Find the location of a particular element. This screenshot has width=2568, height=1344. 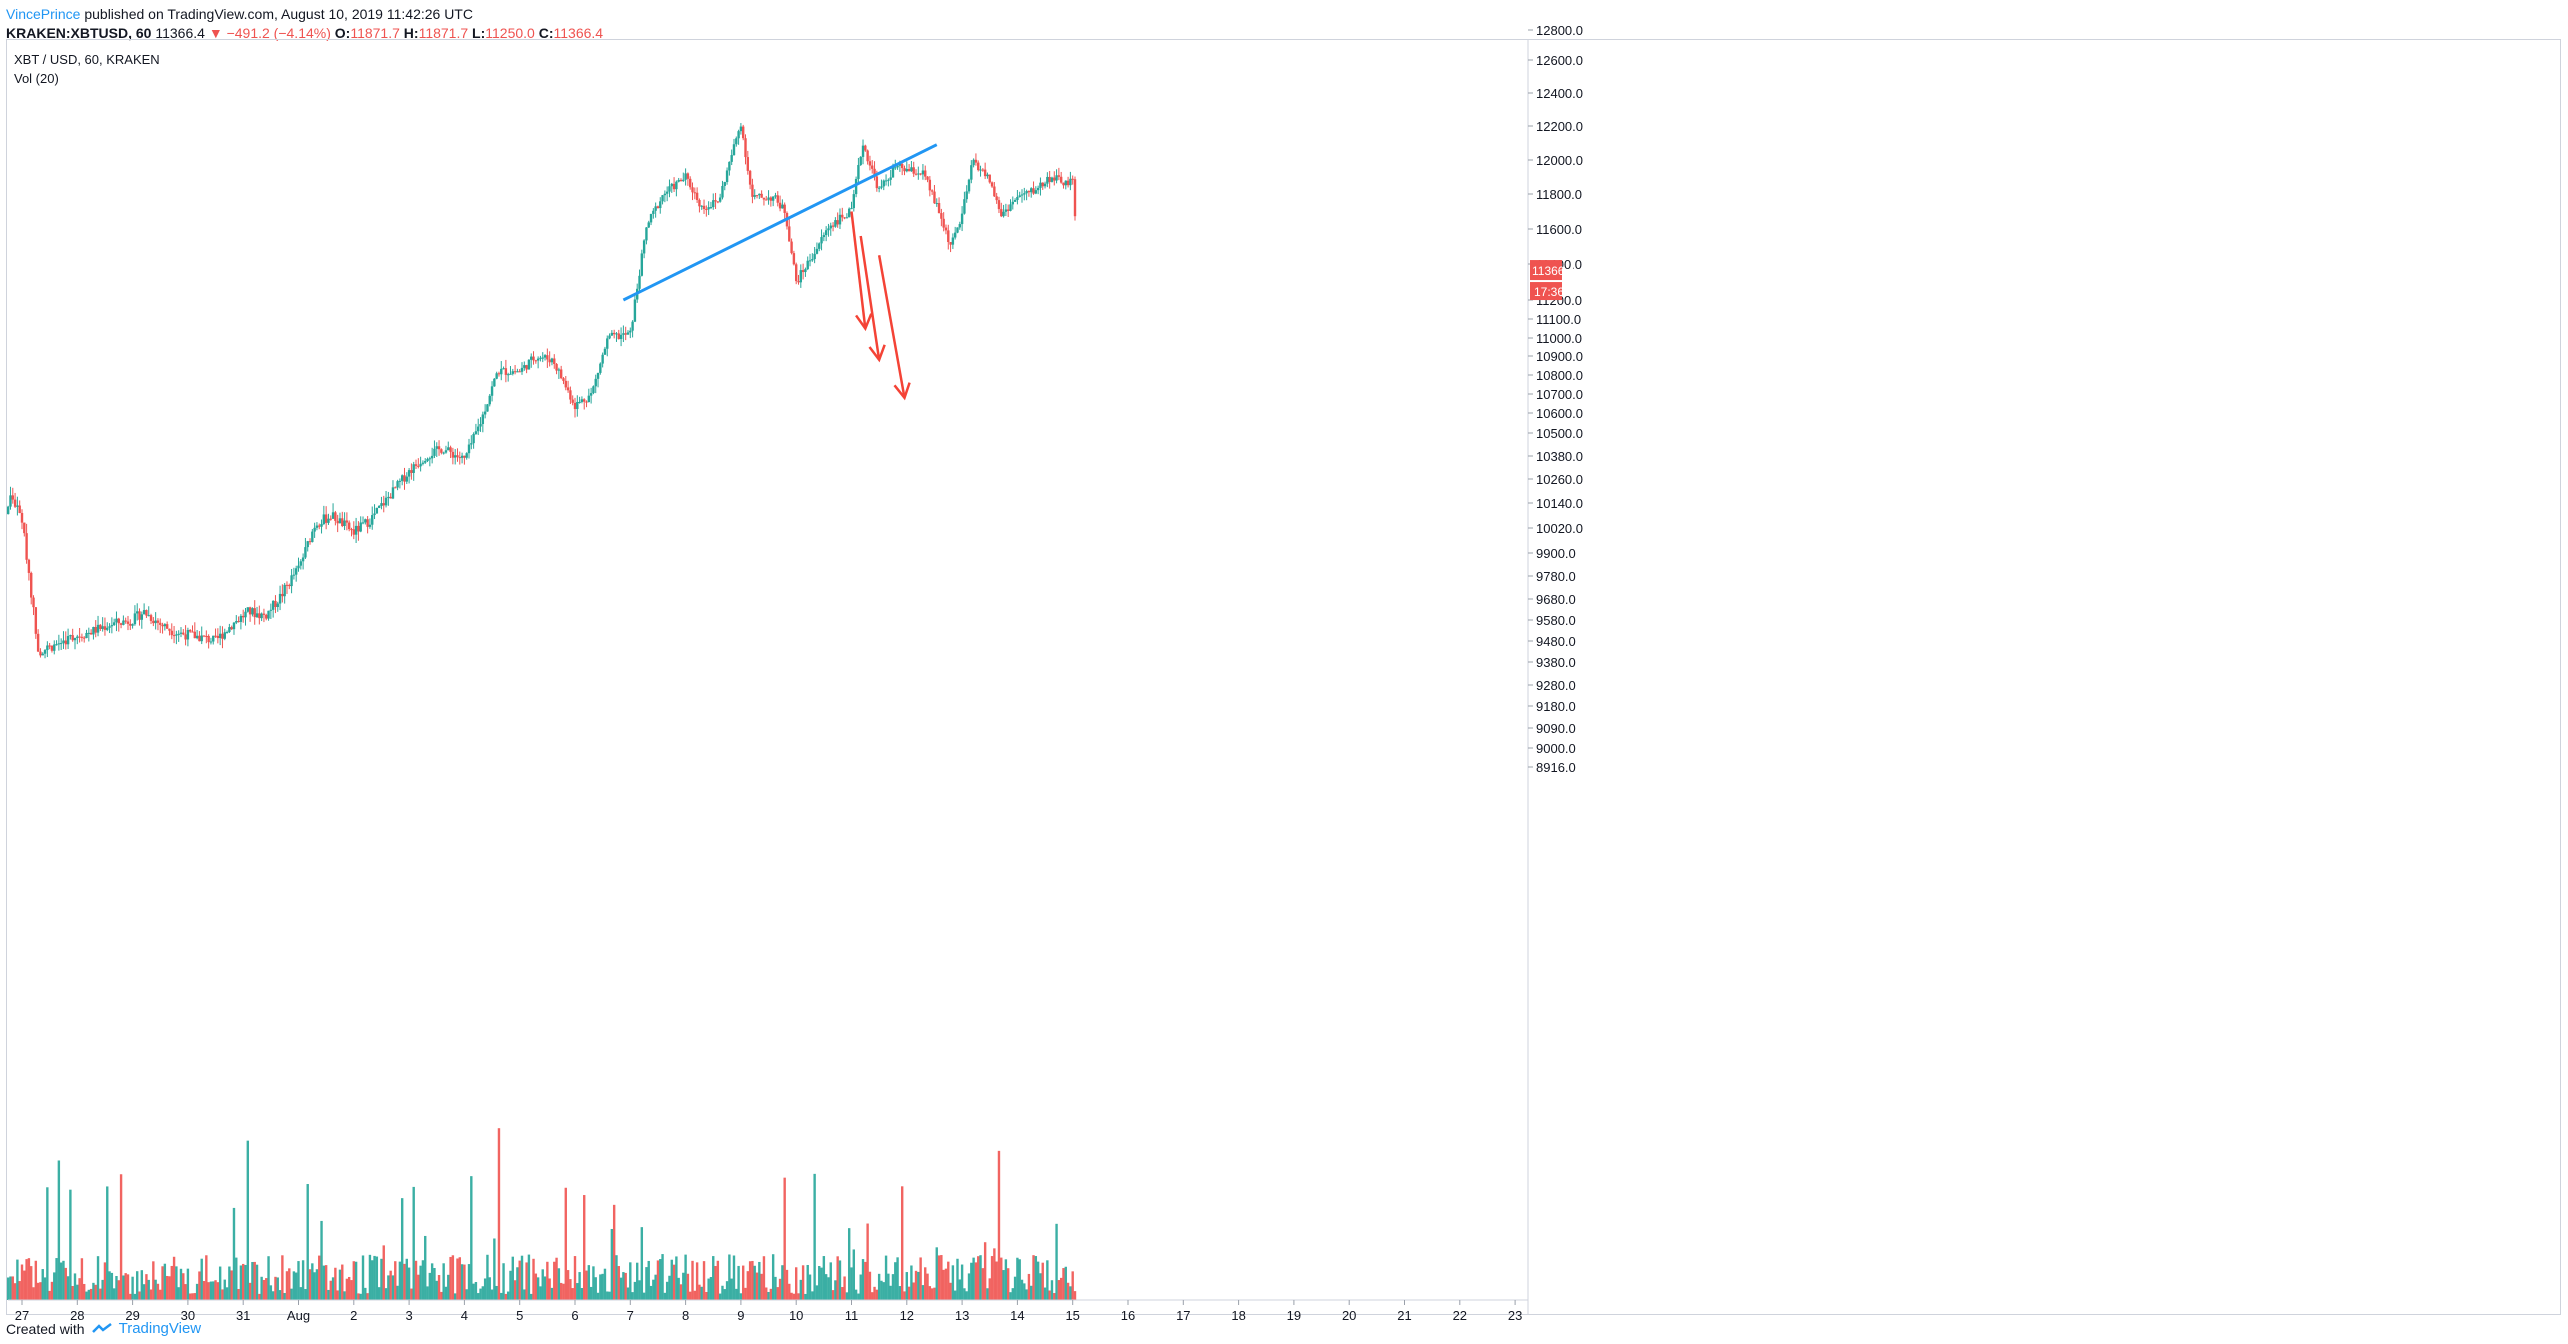

pair-legend: XBT / USD, 60, KRAKEN is located at coordinates (87, 59).